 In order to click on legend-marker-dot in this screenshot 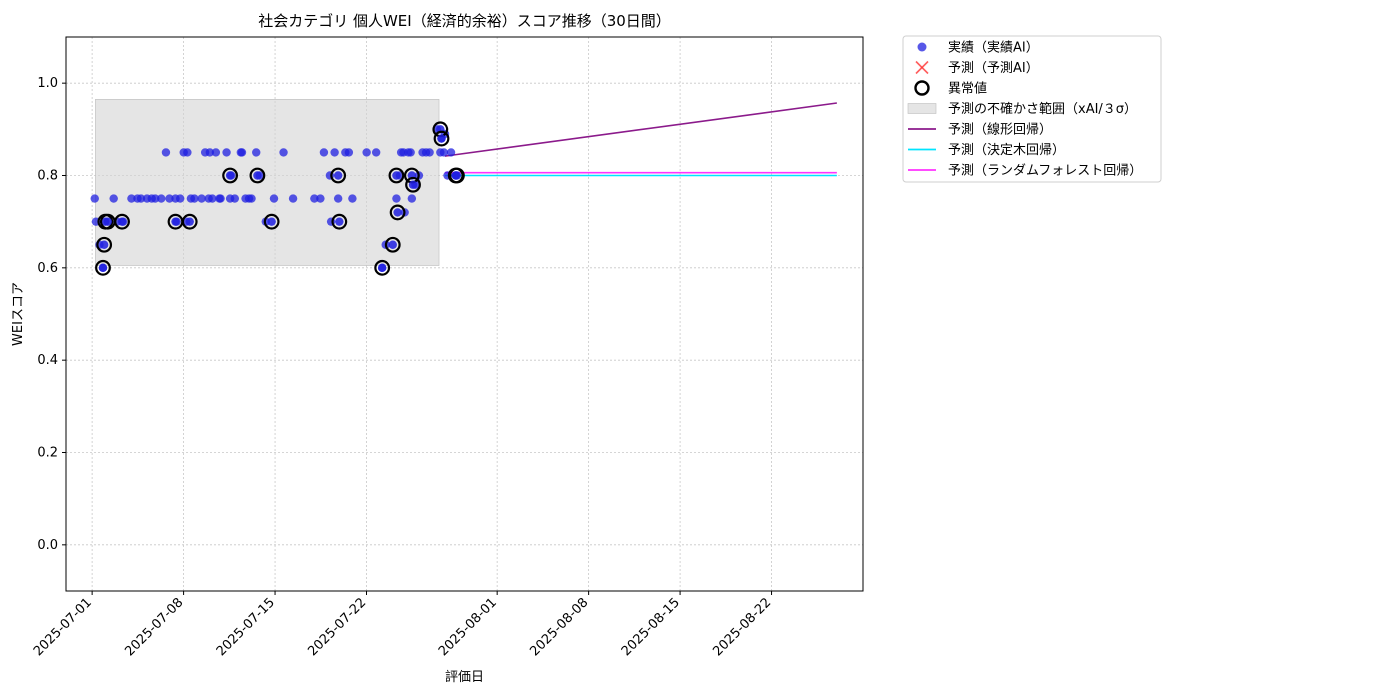, I will do `click(922, 47)`.